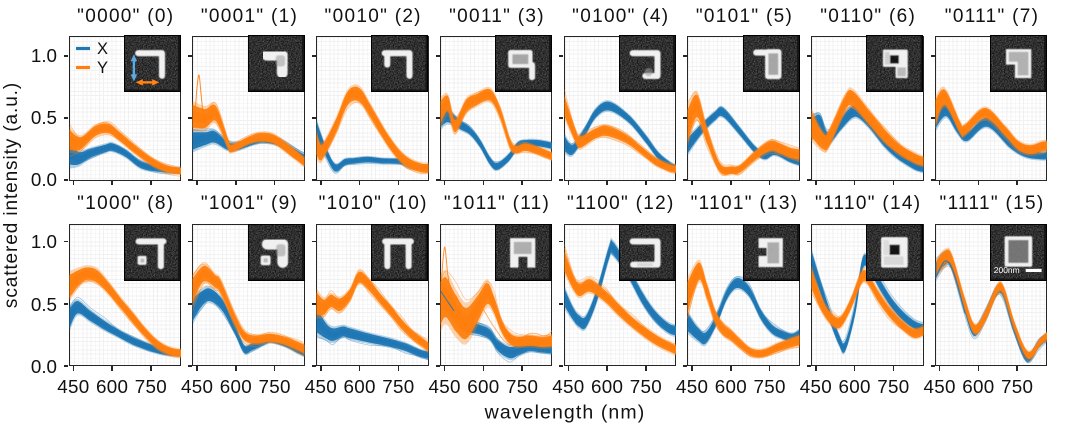 This screenshot has width=1066, height=427. I want to click on svg-text: Y, so click(102, 68).